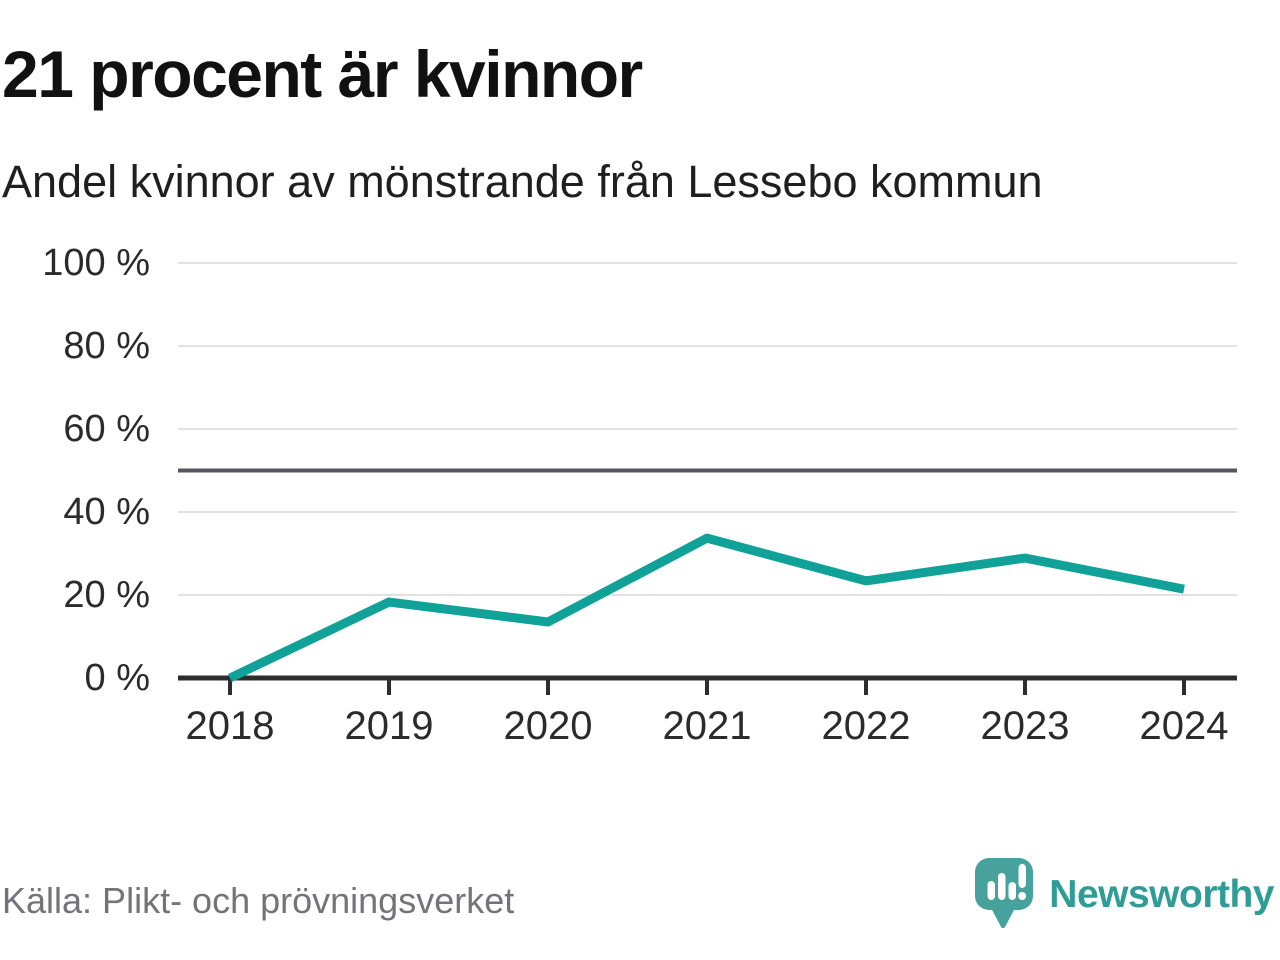  I want to click on x-tick-label-2021: 2021, so click(707, 726).